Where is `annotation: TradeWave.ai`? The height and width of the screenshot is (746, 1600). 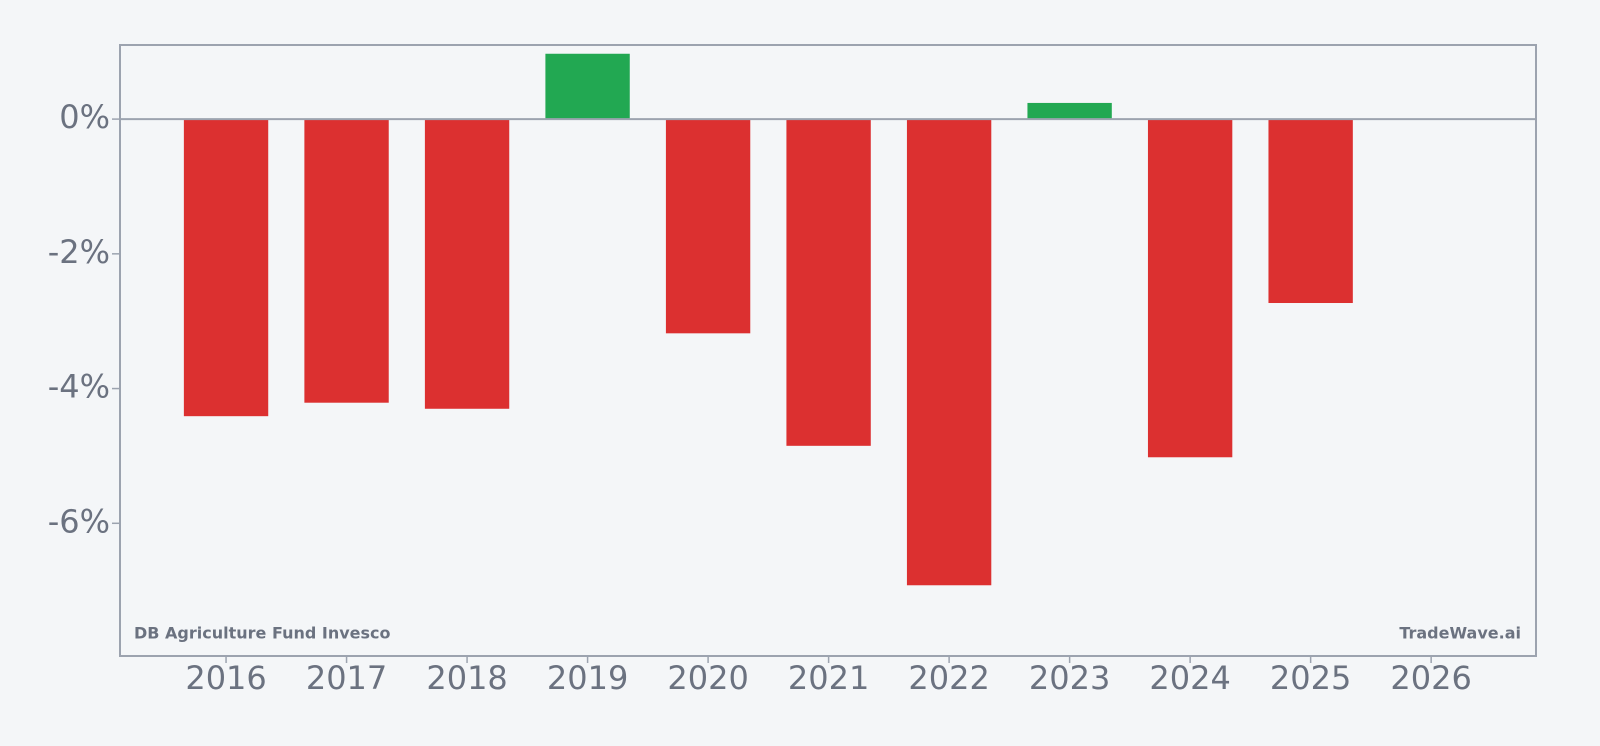
annotation: TradeWave.ai is located at coordinates (1460, 633).